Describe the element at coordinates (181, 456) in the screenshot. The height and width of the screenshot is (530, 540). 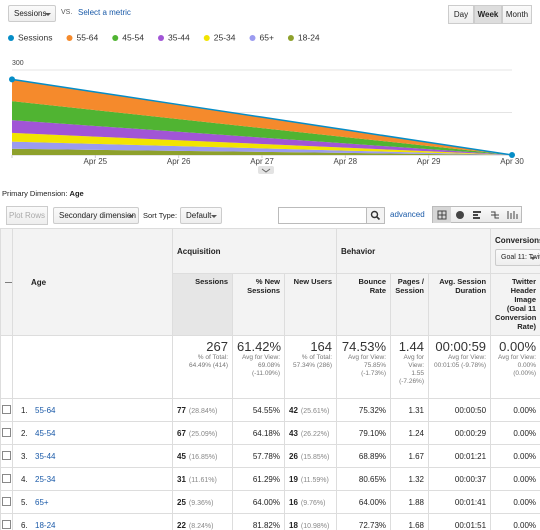
I see `metric-value: 45` at that location.